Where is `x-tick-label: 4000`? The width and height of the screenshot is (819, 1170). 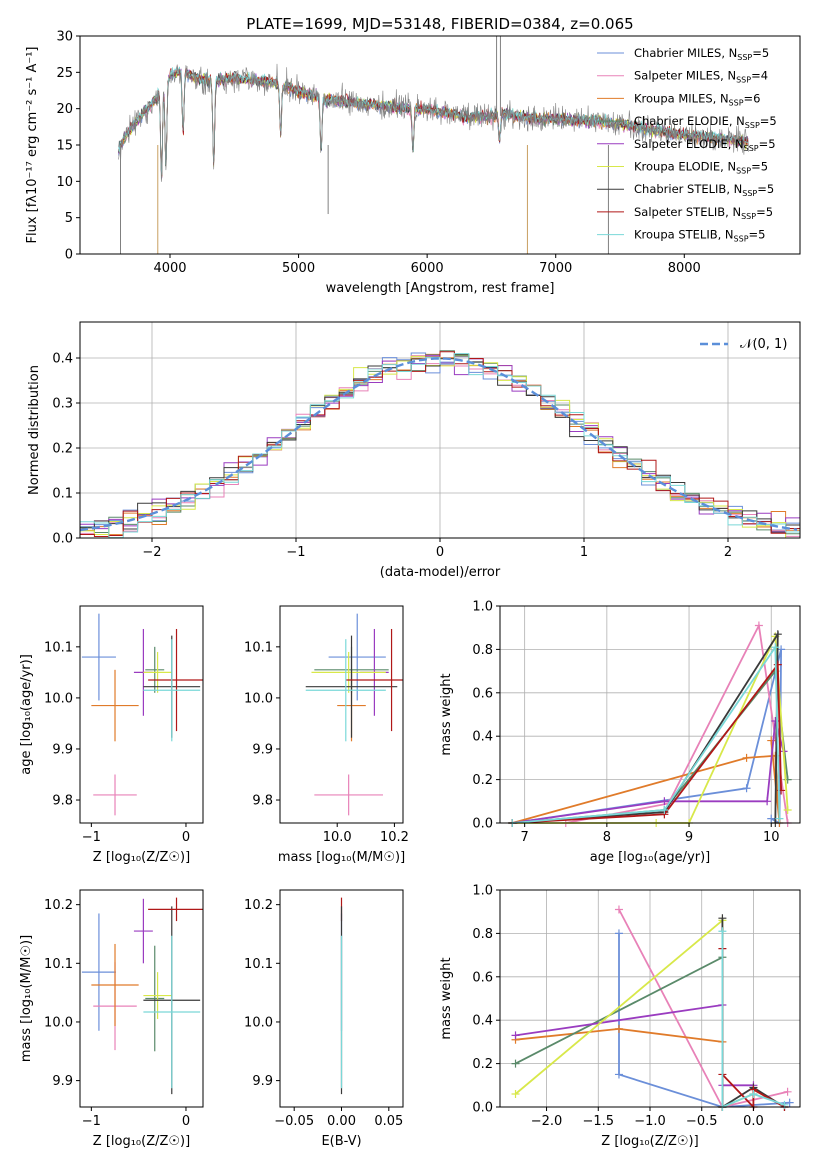 x-tick-label: 4000 is located at coordinates (169, 268).